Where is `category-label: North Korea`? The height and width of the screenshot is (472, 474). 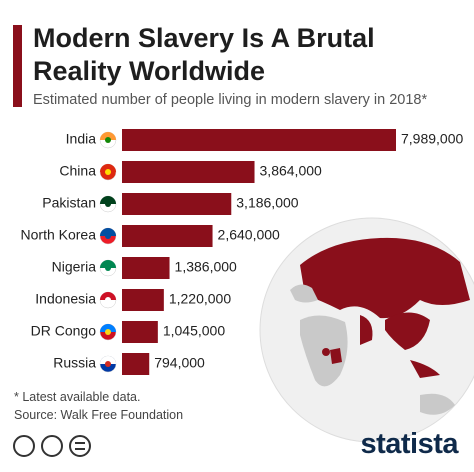 category-label: North Korea is located at coordinates (59, 235).